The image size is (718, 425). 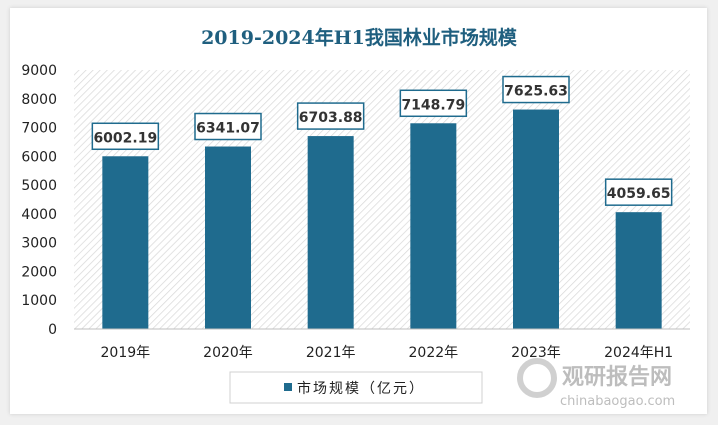 What do you see at coordinates (359, 37) in the screenshot?
I see `chart-title: 2019-2024年H1我国林业市场规模` at bounding box center [359, 37].